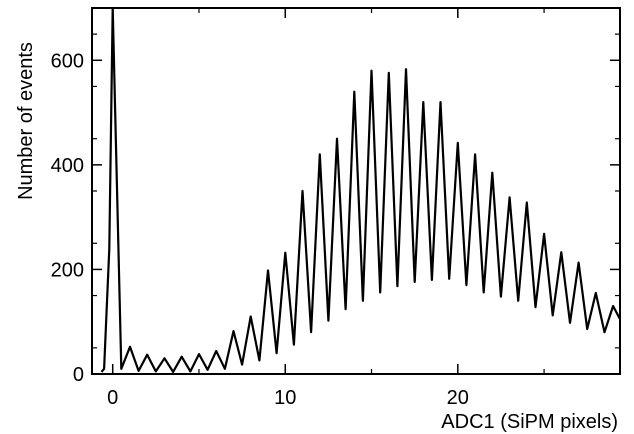 Image resolution: width=634 pixels, height=434 pixels. Describe the element at coordinates (26, 121) in the screenshot. I see `y-axis-label: Number of events` at that location.